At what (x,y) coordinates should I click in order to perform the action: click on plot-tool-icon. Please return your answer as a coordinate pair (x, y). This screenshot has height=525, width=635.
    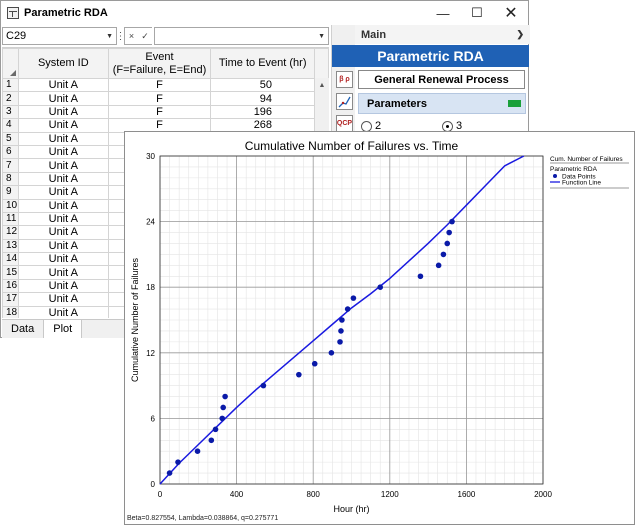
    Looking at the image, I should click on (344, 101).